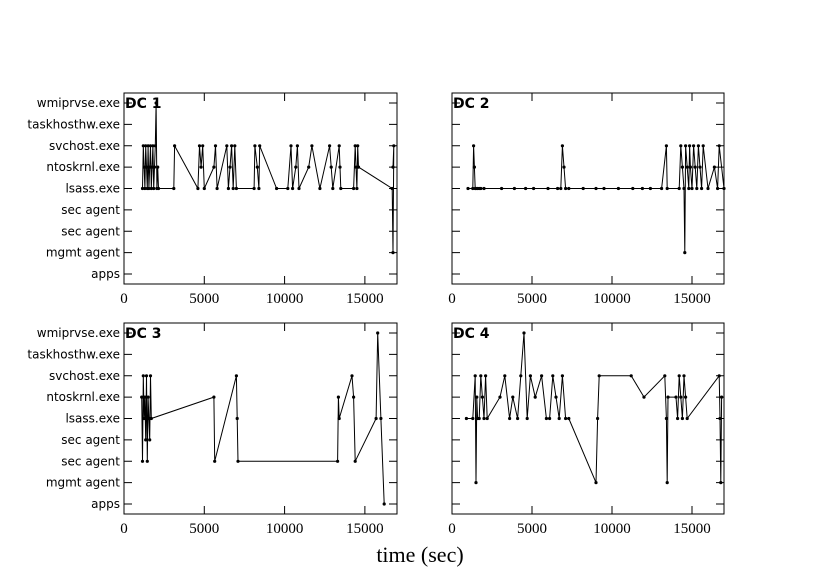  I want to click on panel-title: DC 4, so click(471, 334).